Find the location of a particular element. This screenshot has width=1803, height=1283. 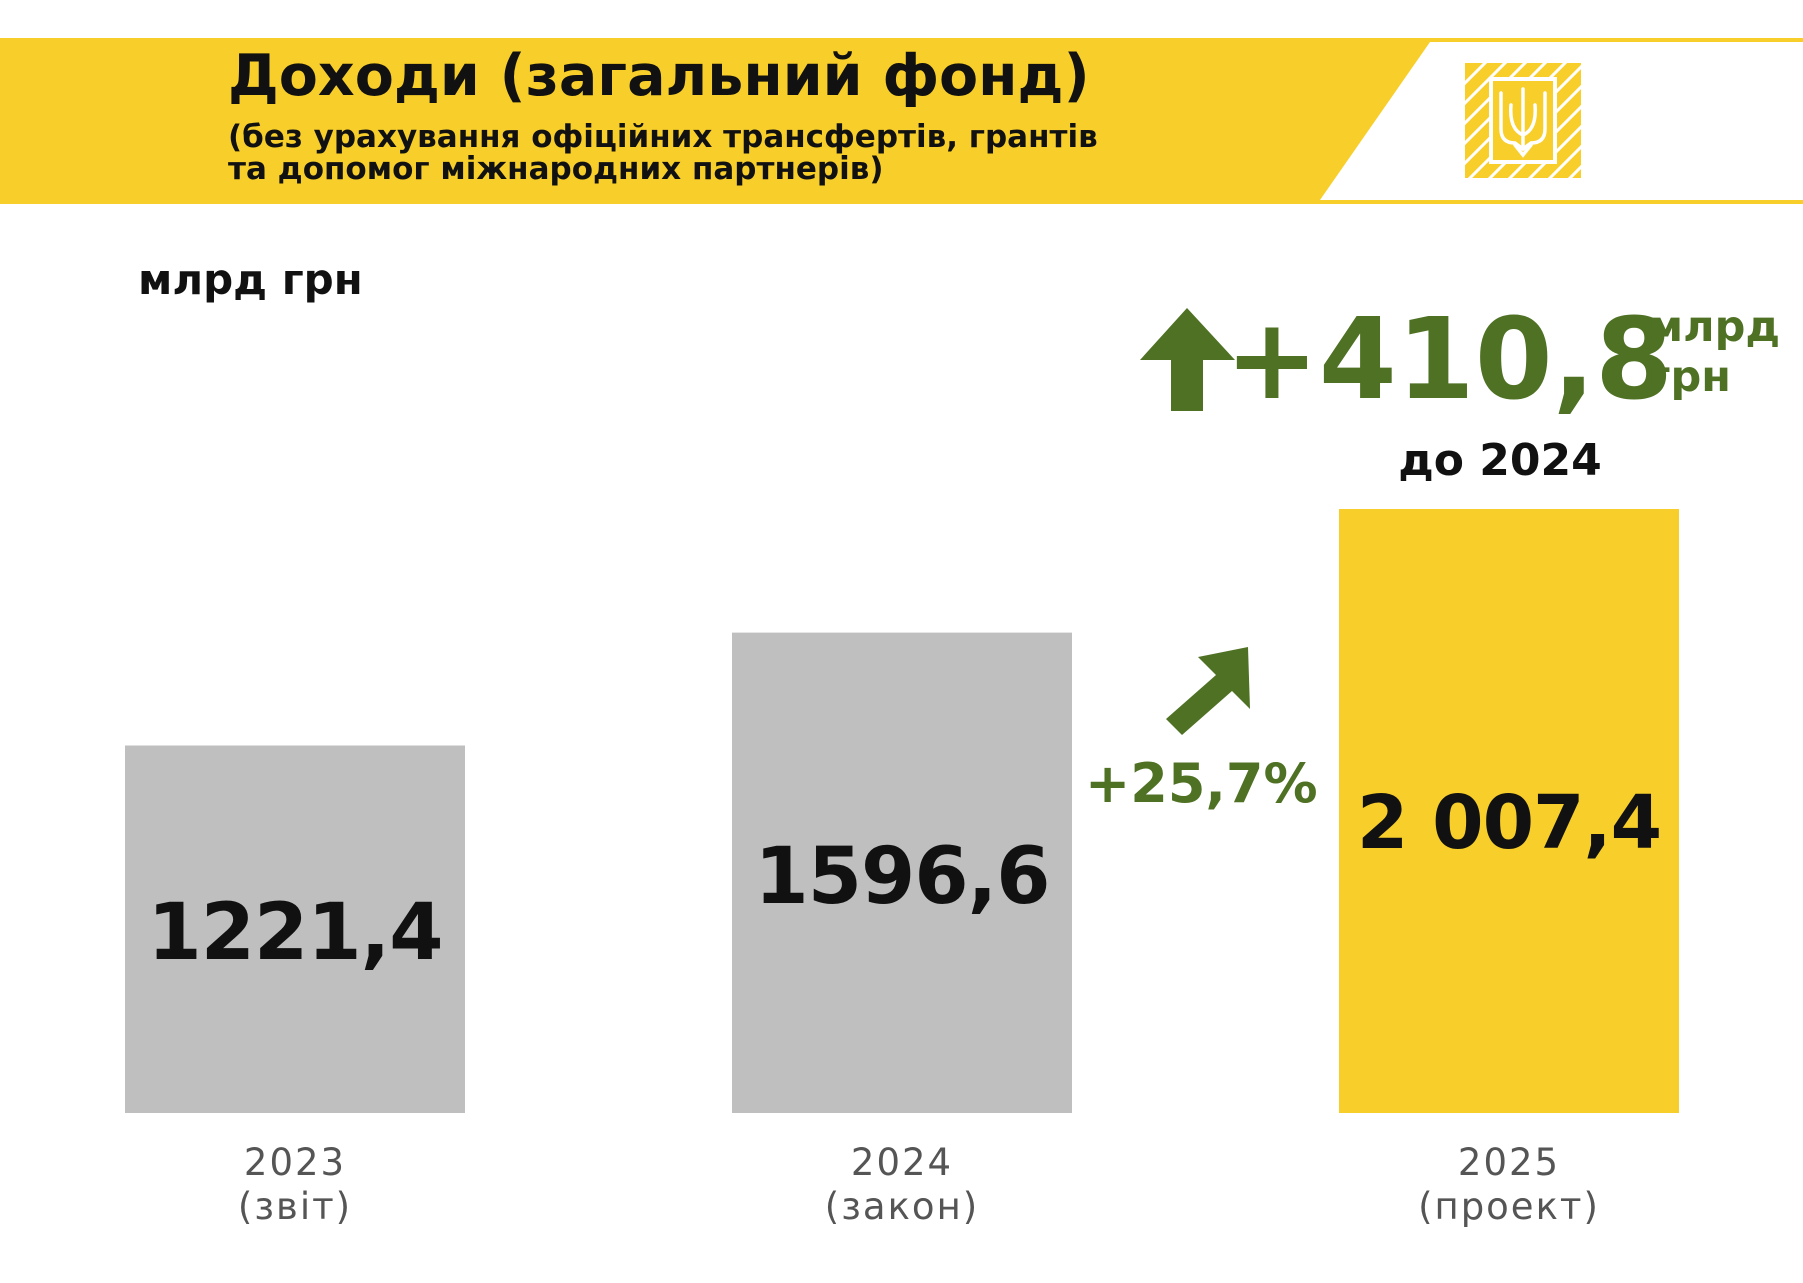

x-tick-label-2024: 2024 (закон) is located at coordinates (902, 1185).